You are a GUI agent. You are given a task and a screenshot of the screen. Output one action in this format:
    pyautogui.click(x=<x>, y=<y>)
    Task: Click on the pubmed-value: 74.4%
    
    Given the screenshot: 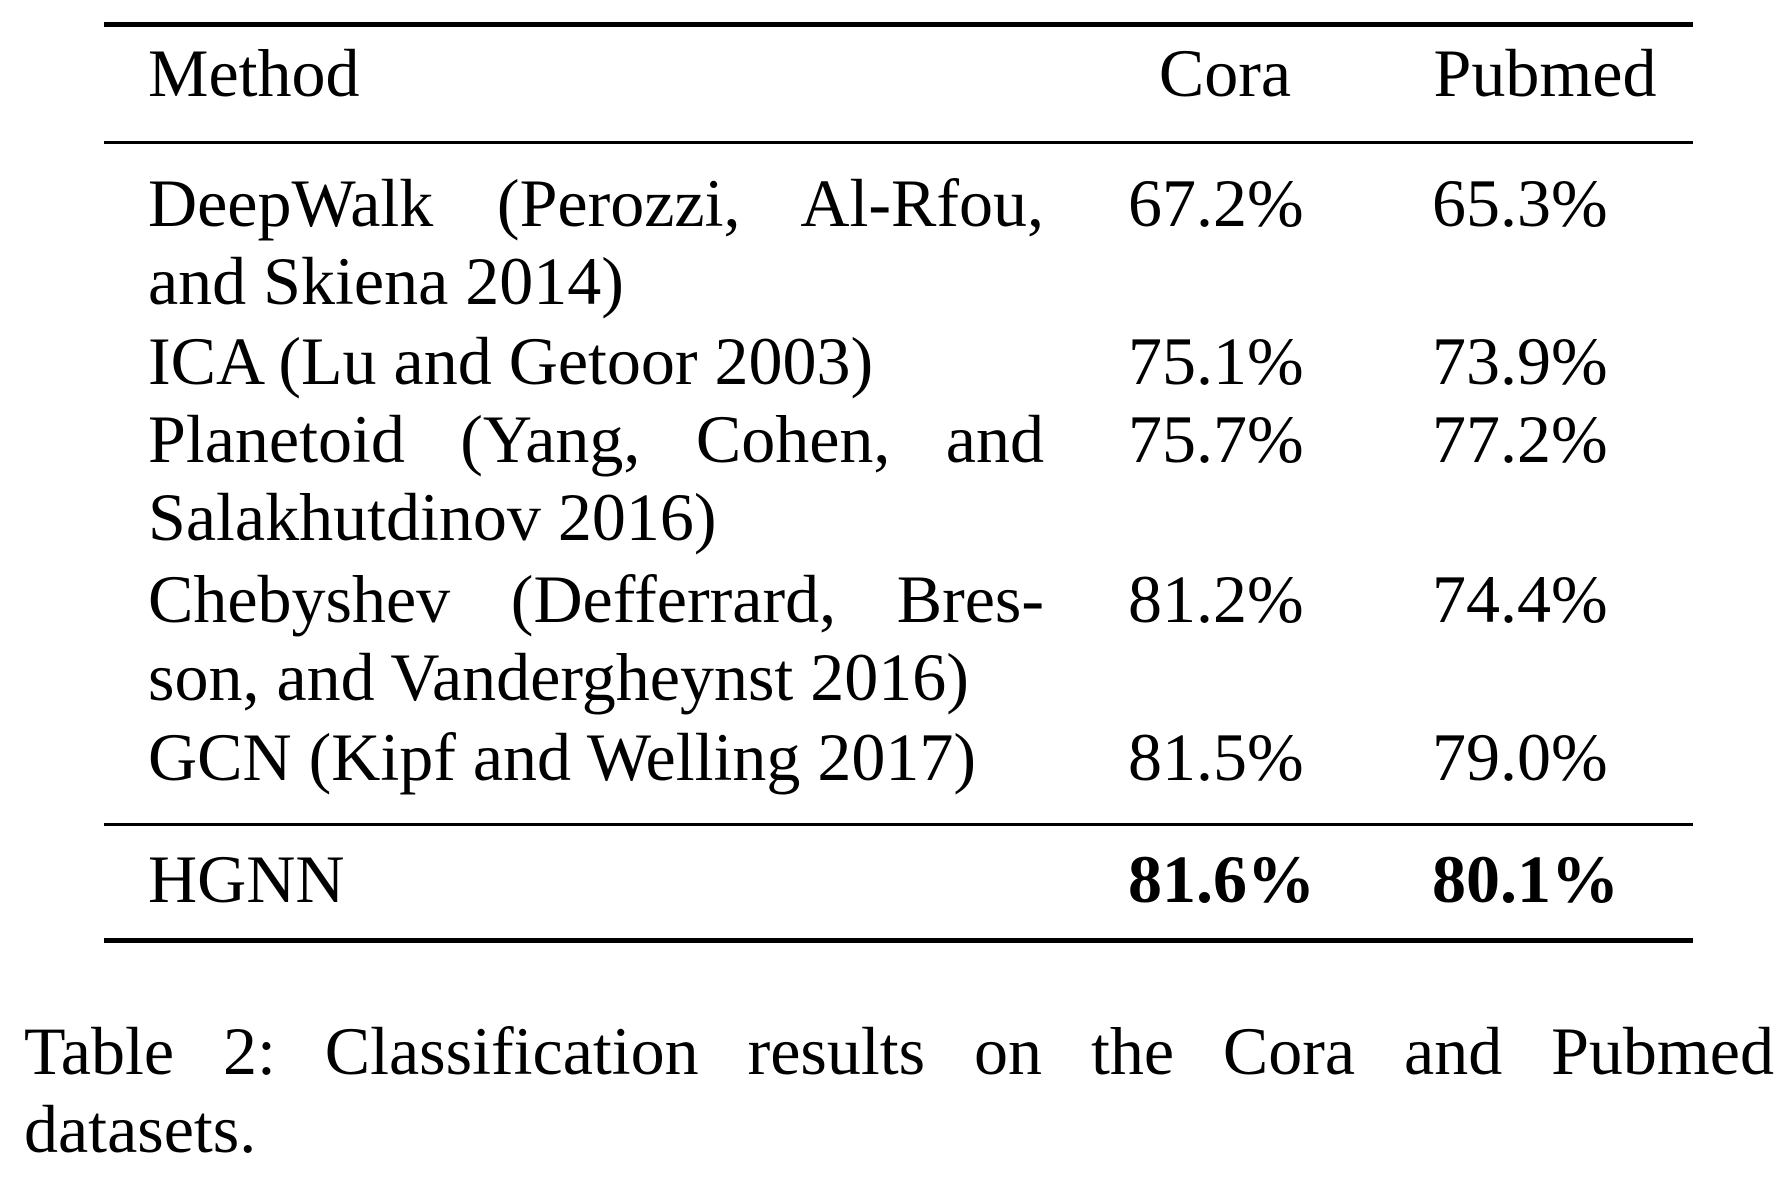 What is the action you would take?
    pyautogui.click(x=1520, y=599)
    